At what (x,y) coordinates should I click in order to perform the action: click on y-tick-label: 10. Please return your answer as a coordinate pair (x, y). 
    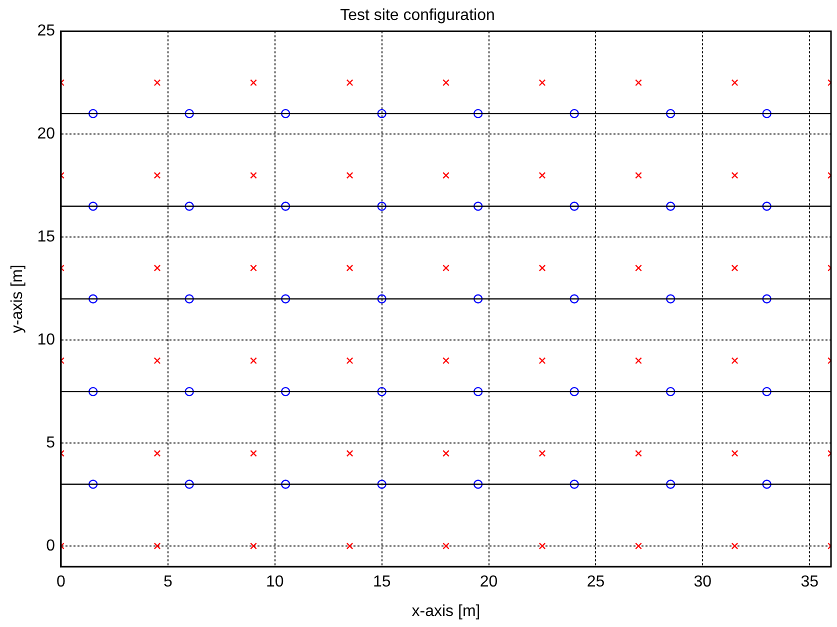
    Looking at the image, I should click on (46, 339).